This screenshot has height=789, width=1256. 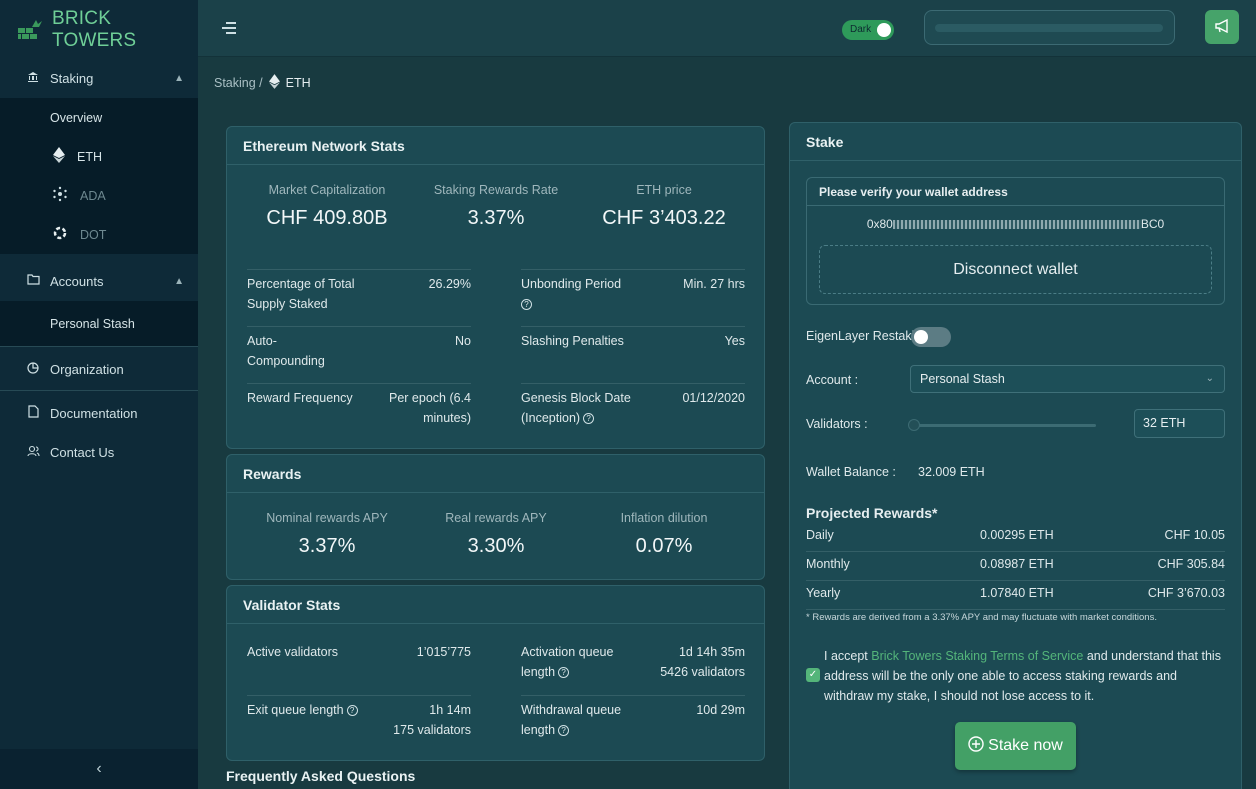 I want to click on announcement-button, so click(x=1222, y=27).